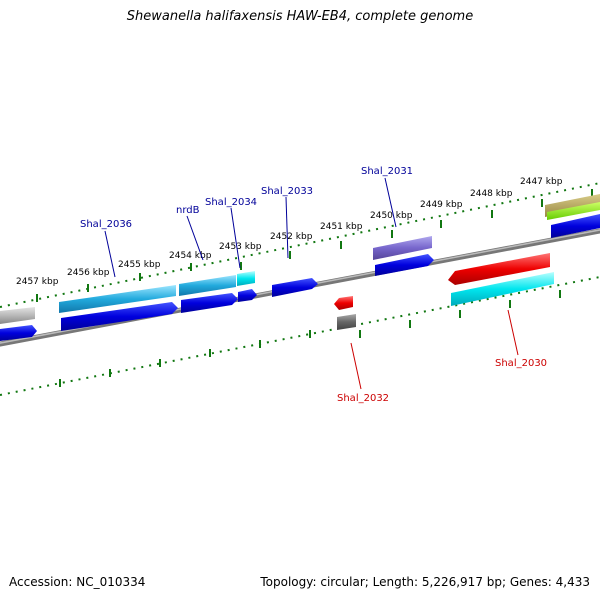  What do you see at coordinates (231, 202) in the screenshot?
I see `gene-label-shal-2034: Shal_2034` at bounding box center [231, 202].